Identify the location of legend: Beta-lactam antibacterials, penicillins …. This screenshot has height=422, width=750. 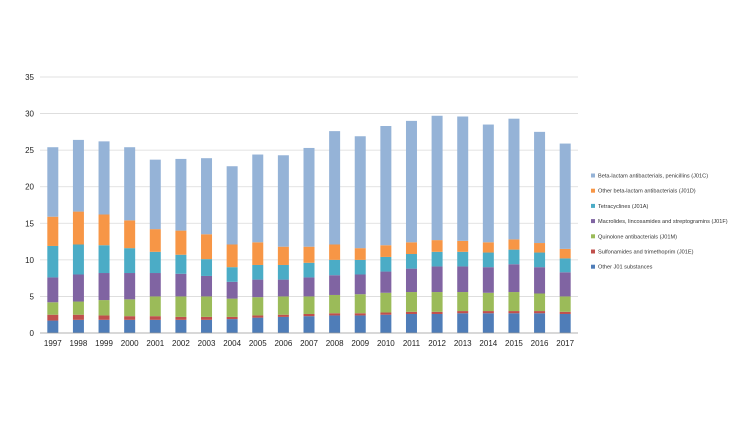
(659, 222).